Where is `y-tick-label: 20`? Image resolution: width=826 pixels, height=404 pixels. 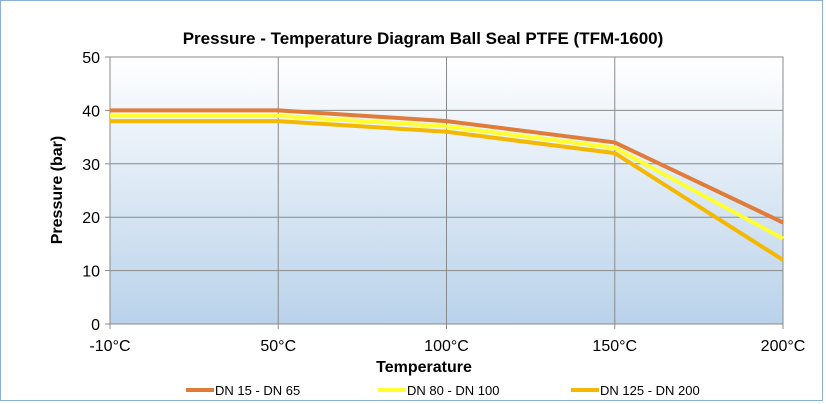
y-tick-label: 20 is located at coordinates (91, 218).